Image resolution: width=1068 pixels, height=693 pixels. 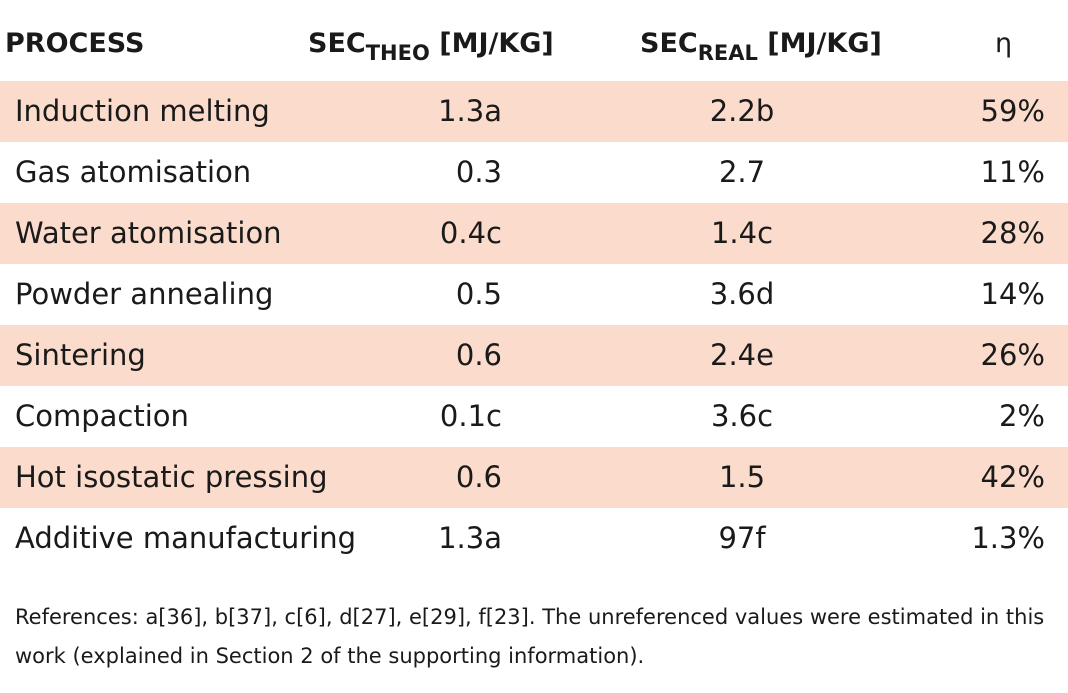 What do you see at coordinates (470, 233) in the screenshot?
I see `cell-sec-theo: 0.4c` at bounding box center [470, 233].